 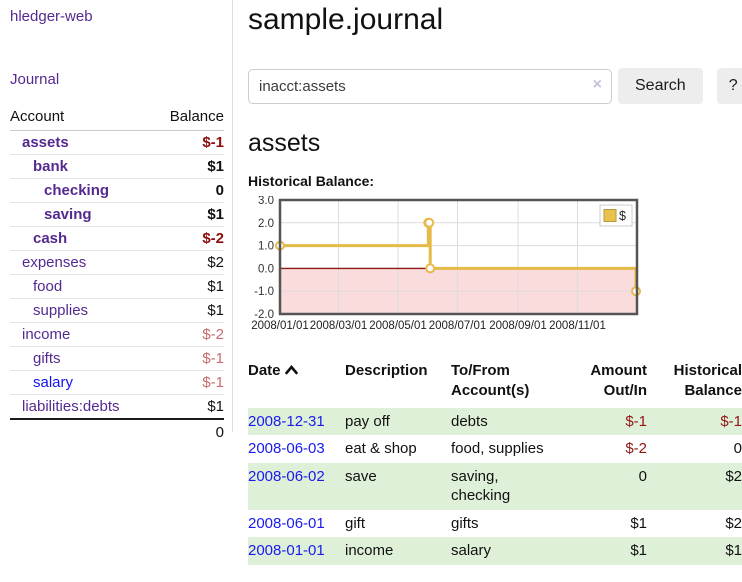 I want to click on svg-text: 0.0, so click(x=266, y=269).